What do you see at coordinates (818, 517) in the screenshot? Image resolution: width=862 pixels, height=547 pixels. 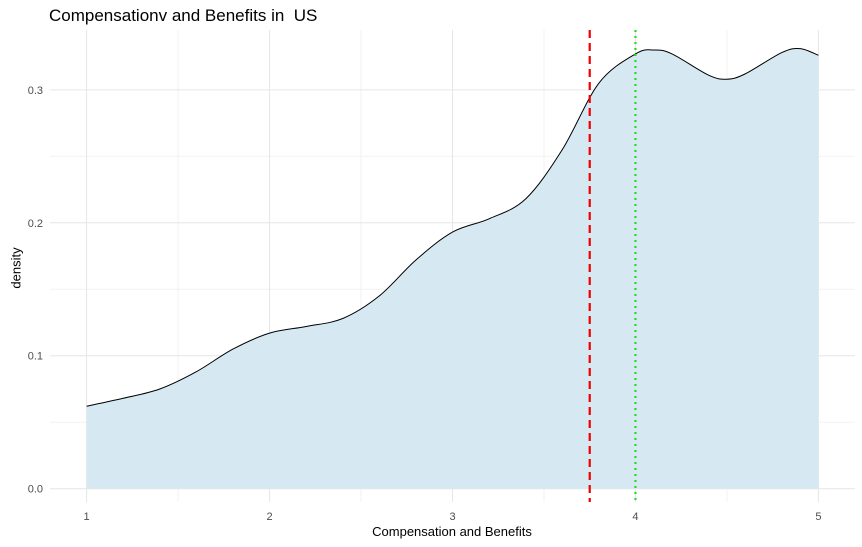 I see `x-tick-label: 5` at bounding box center [818, 517].